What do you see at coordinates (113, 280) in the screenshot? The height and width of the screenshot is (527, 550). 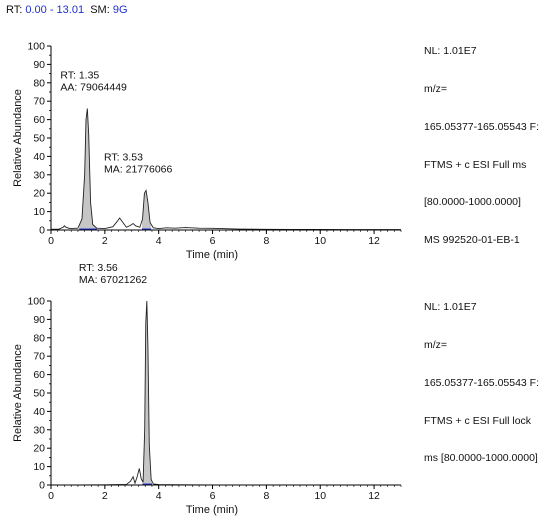 I see `peak-area-label: MA: 67021262` at bounding box center [113, 280].